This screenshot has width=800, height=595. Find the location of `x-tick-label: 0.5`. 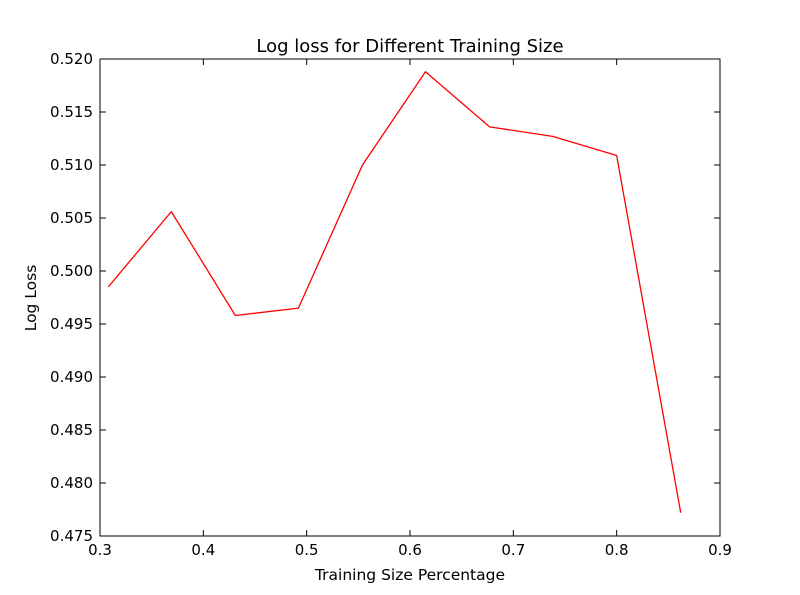

x-tick-label: 0.5 is located at coordinates (307, 550).